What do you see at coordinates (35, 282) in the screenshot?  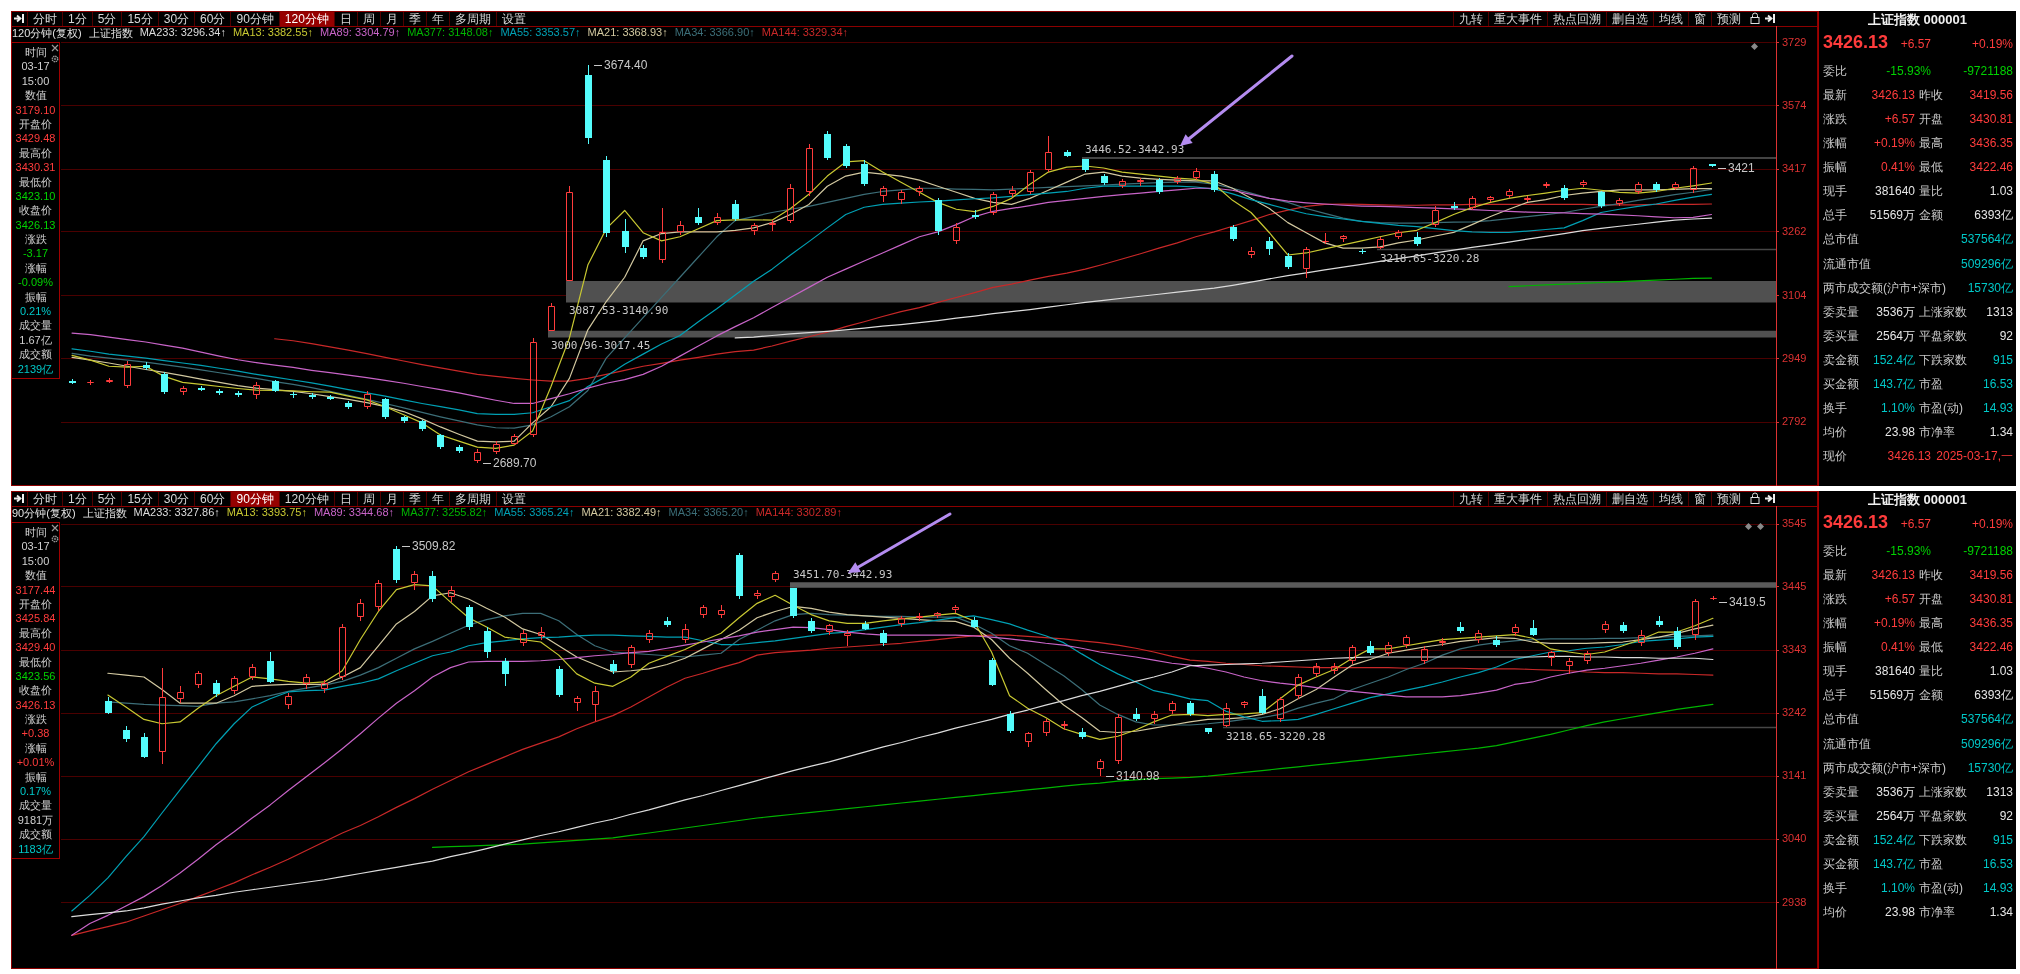 I see `text: -0.09%` at bounding box center [35, 282].